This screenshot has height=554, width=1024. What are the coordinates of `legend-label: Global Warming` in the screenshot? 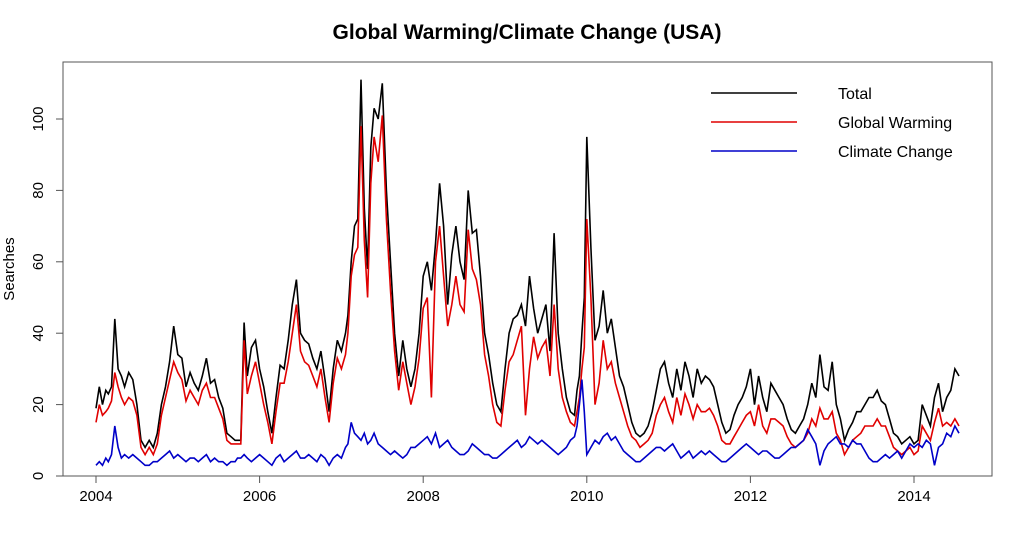 It's located at (895, 123).